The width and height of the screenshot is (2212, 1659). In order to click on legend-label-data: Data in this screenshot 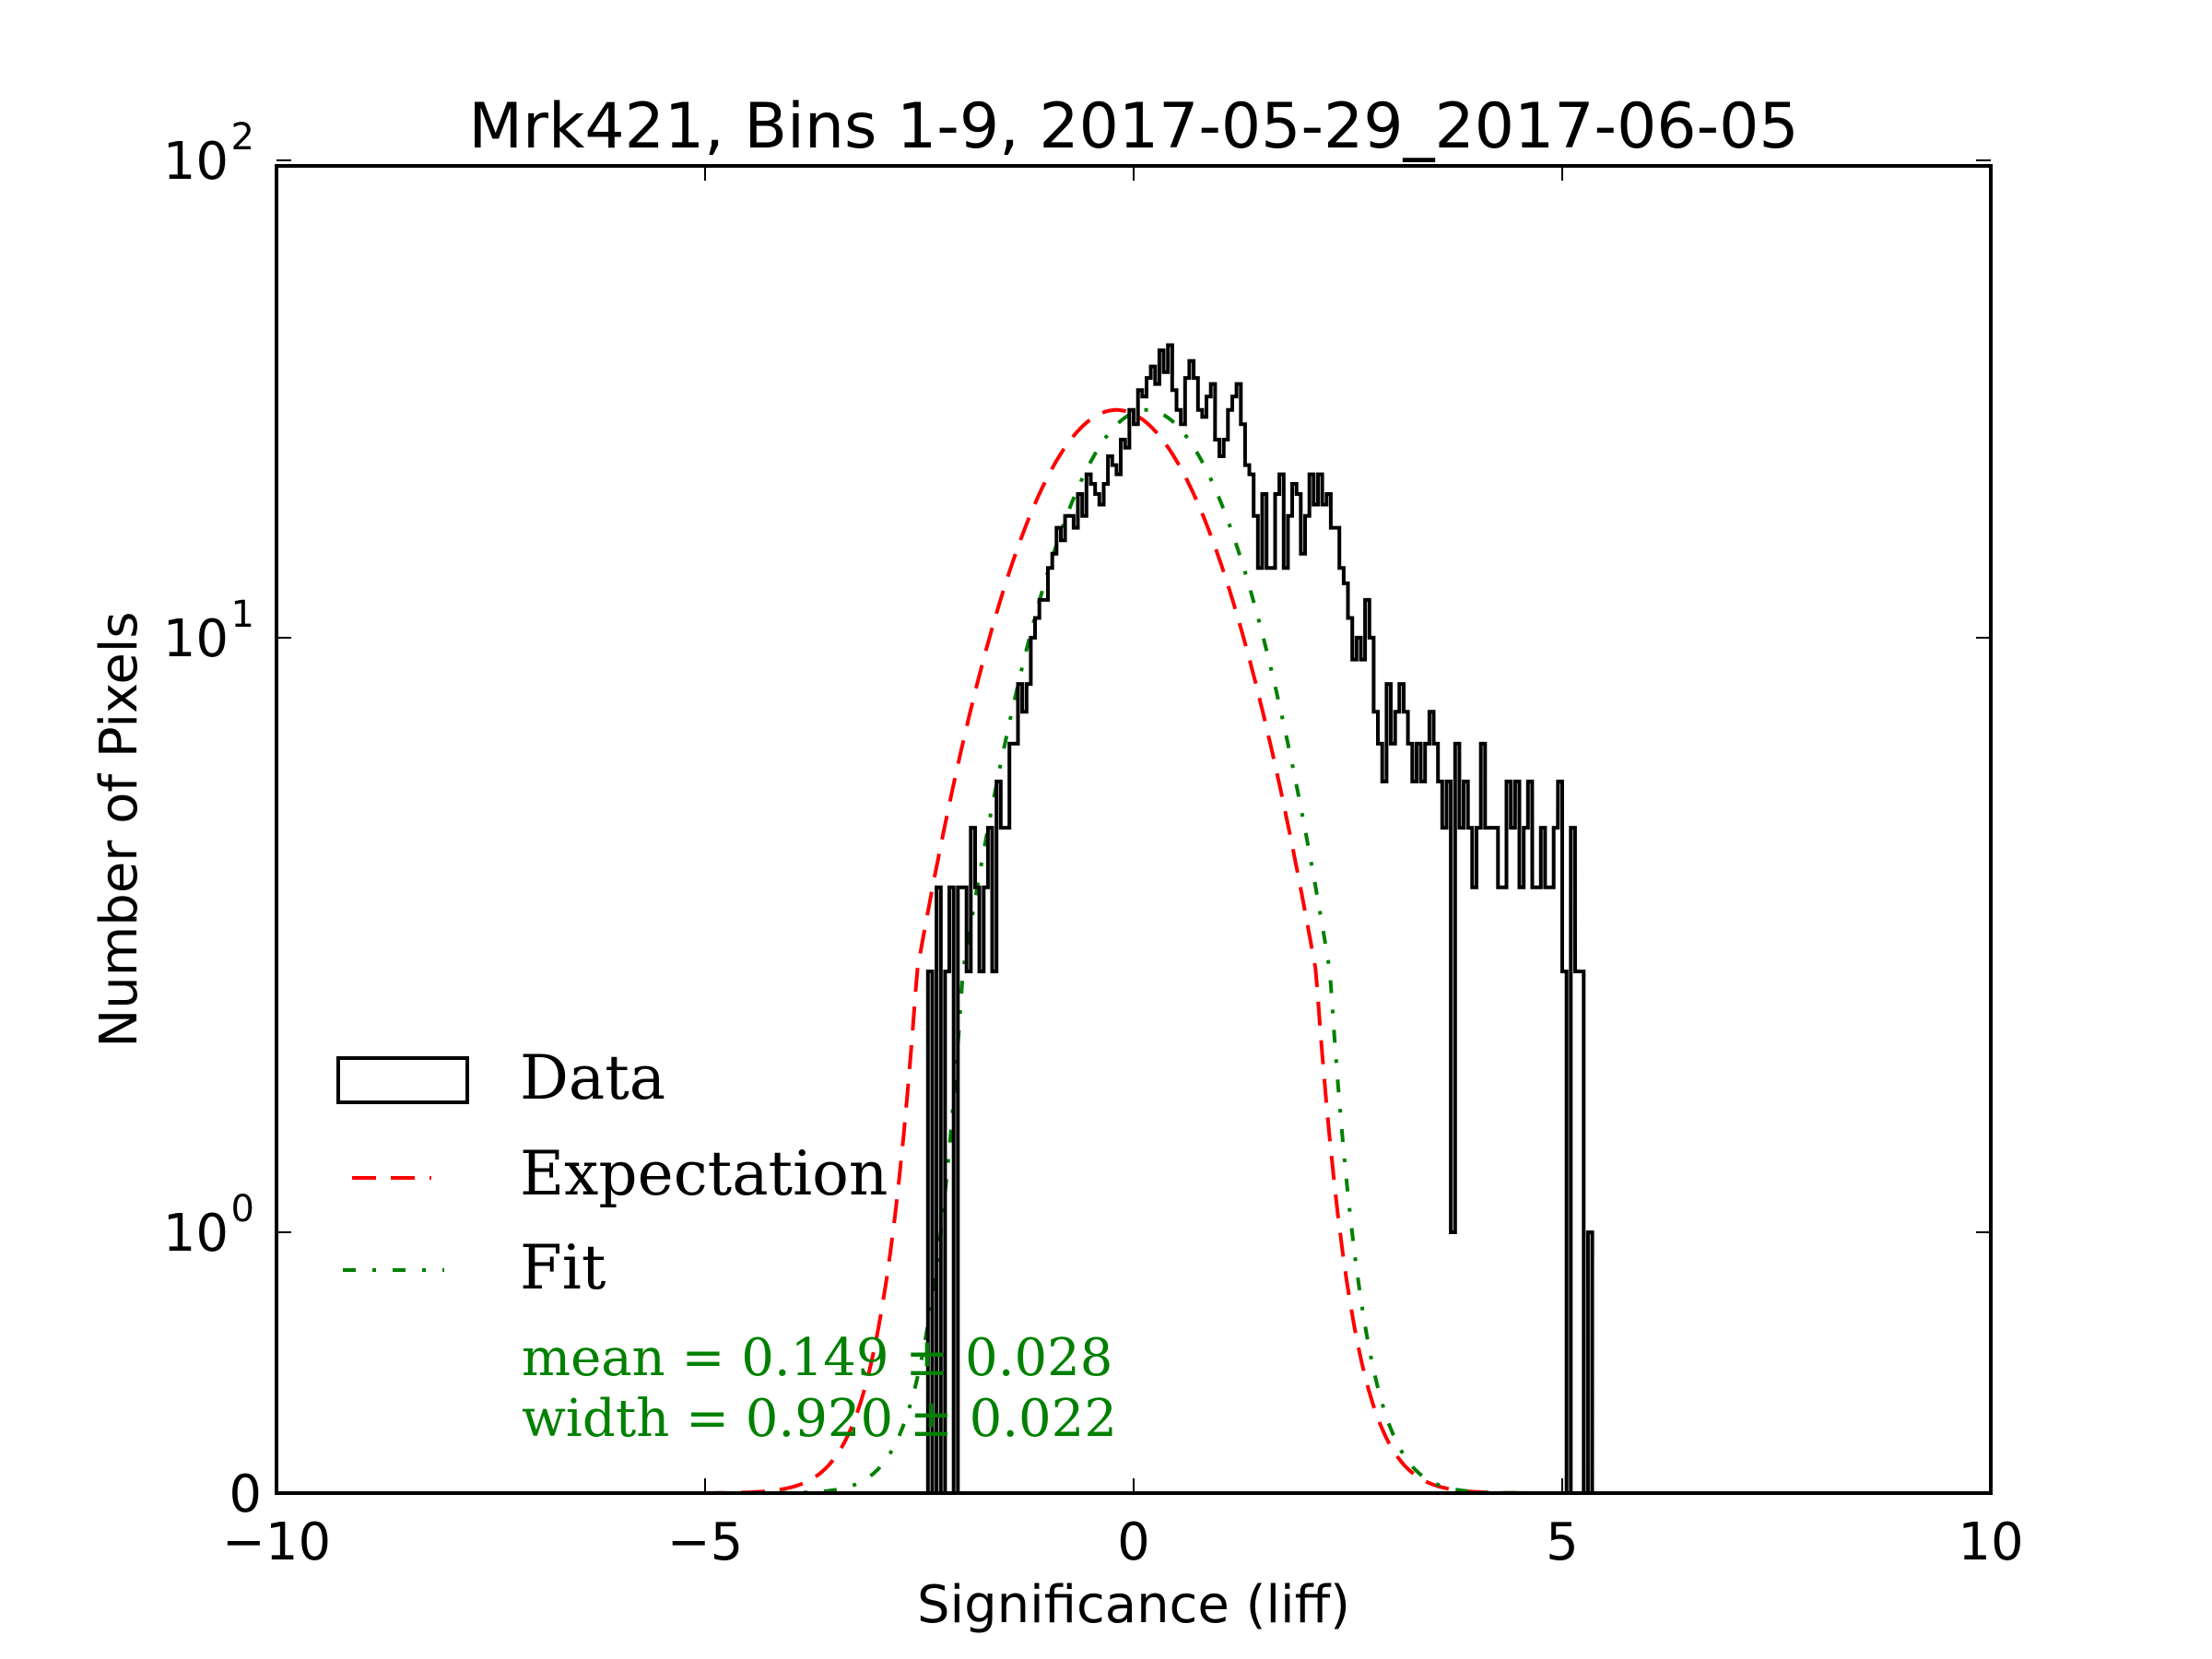, I will do `click(592, 1077)`.